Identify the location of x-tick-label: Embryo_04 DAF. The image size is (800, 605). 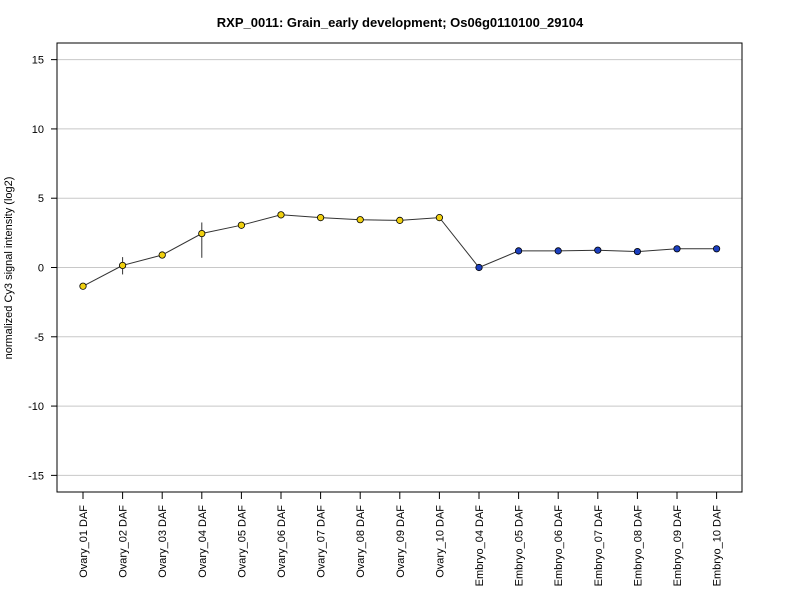
(480, 546).